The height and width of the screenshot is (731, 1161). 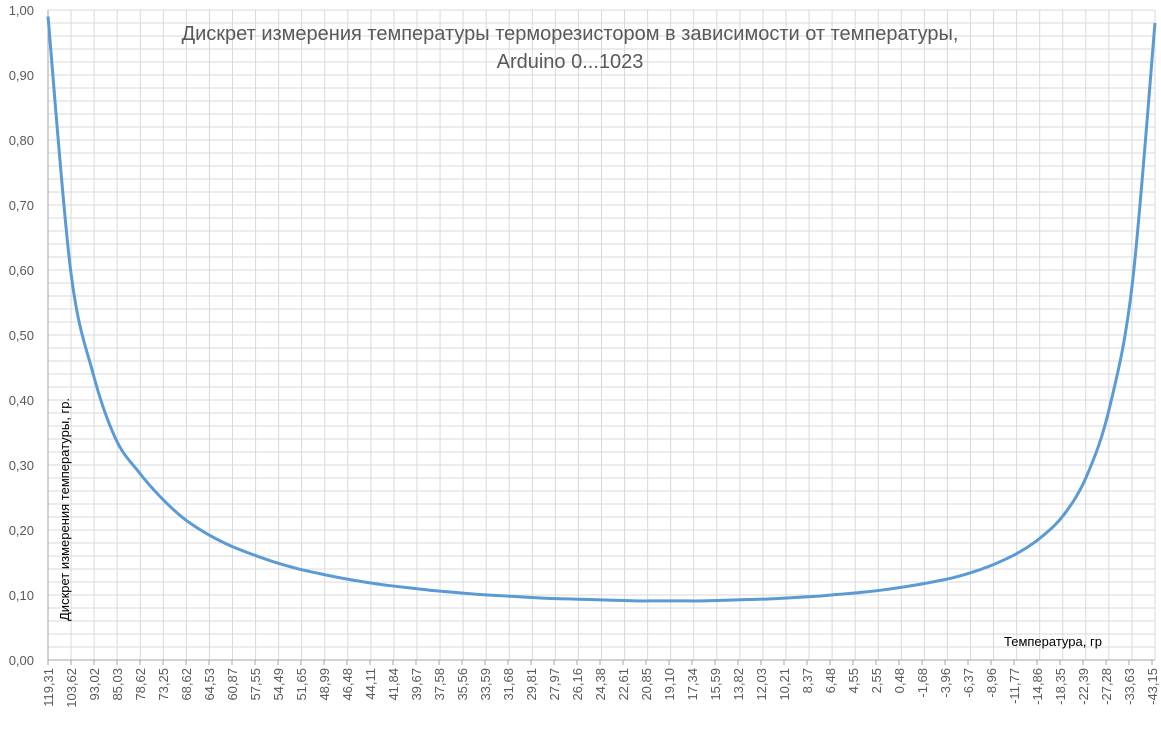 I want to click on chart-subtitle: Arduino 0...1023, so click(x=570, y=62).